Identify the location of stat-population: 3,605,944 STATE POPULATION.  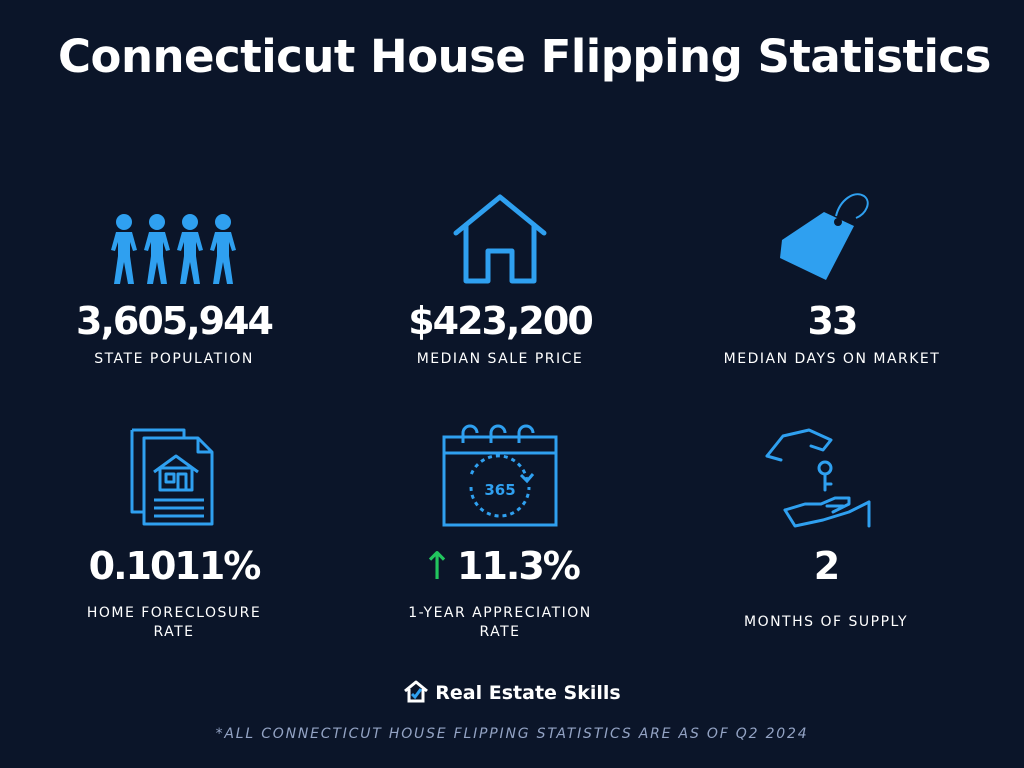
(174, 335).